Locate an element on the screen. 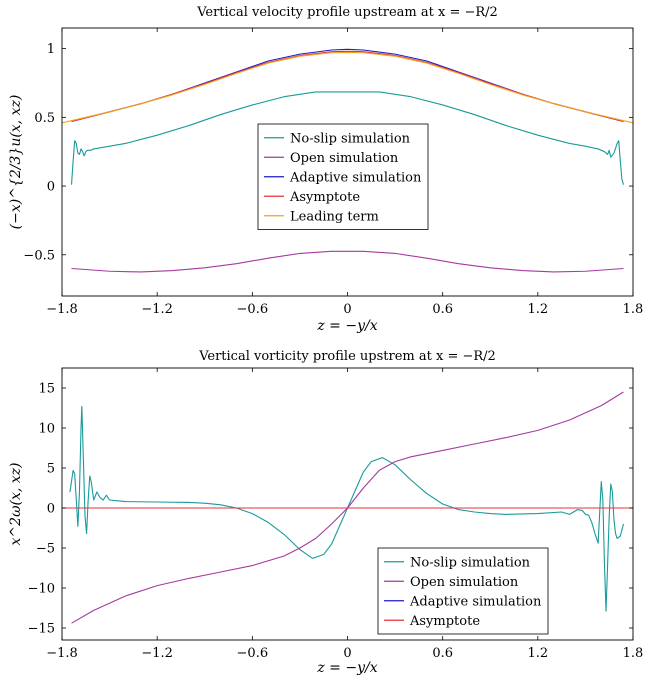  y-axis-label: (−x)^{2/3}u(x, xz) is located at coordinates (16, 162).